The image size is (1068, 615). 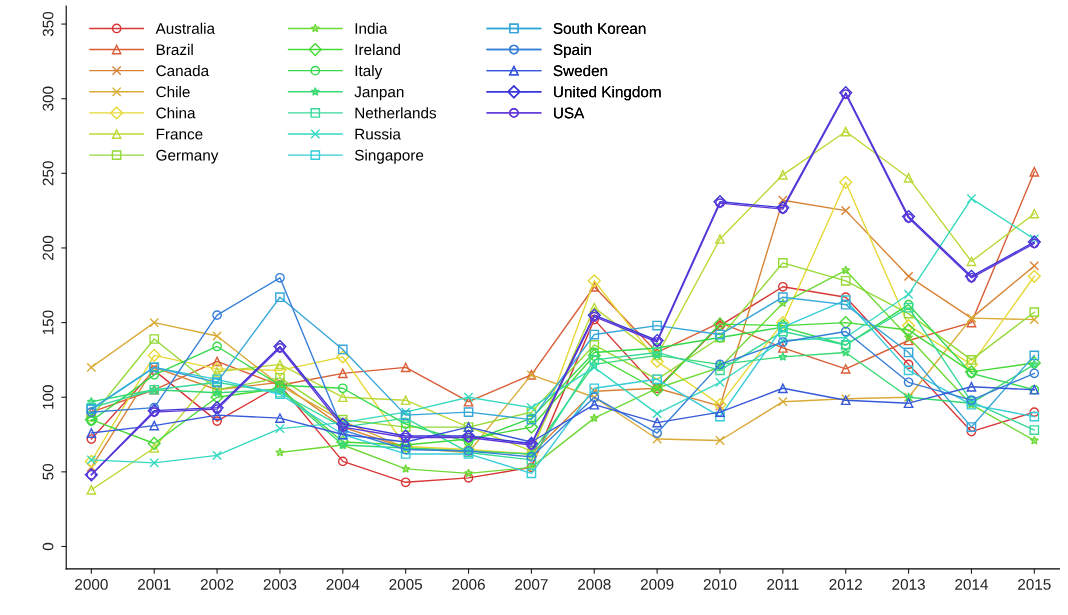 I want to click on x-tick-label: 2001, so click(x=154, y=584).